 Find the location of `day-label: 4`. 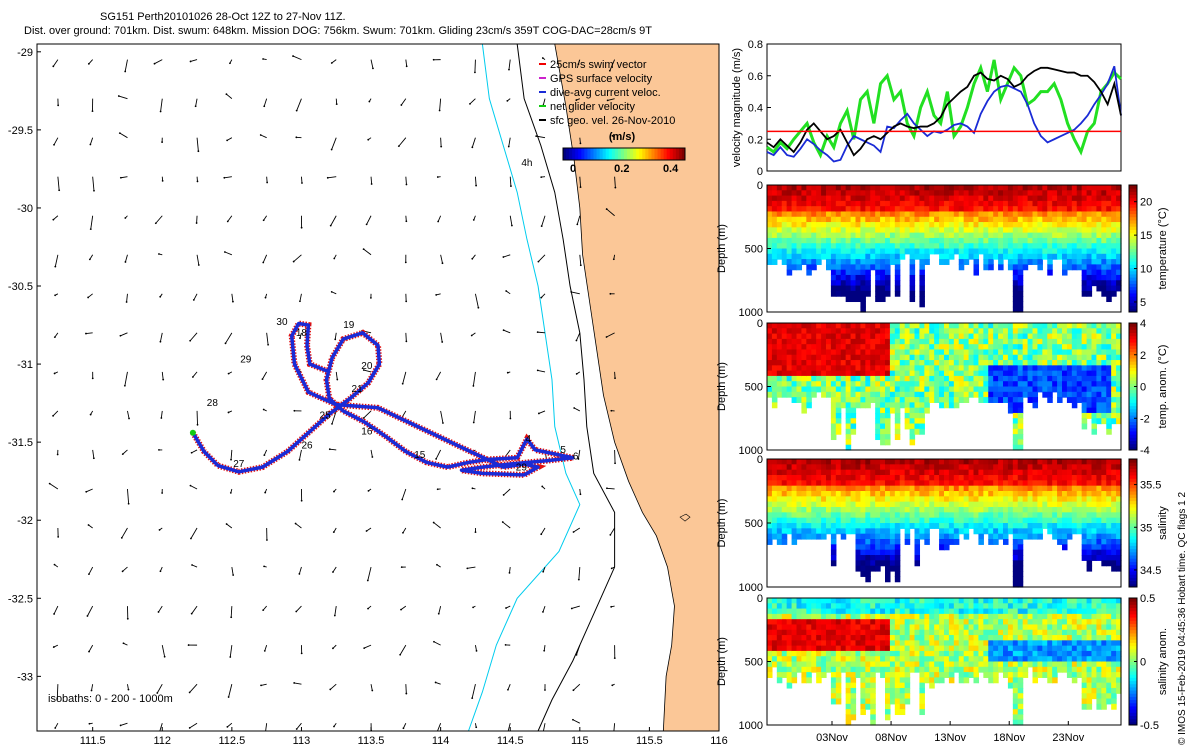

day-label: 4 is located at coordinates (529, 439).